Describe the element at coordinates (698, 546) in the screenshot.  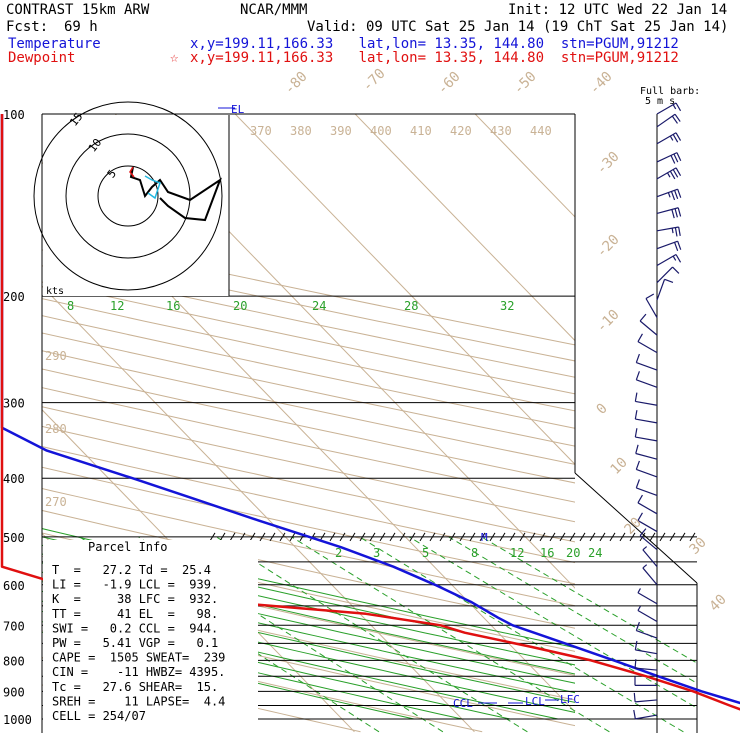
I see `isotherm-label: 30` at that location.